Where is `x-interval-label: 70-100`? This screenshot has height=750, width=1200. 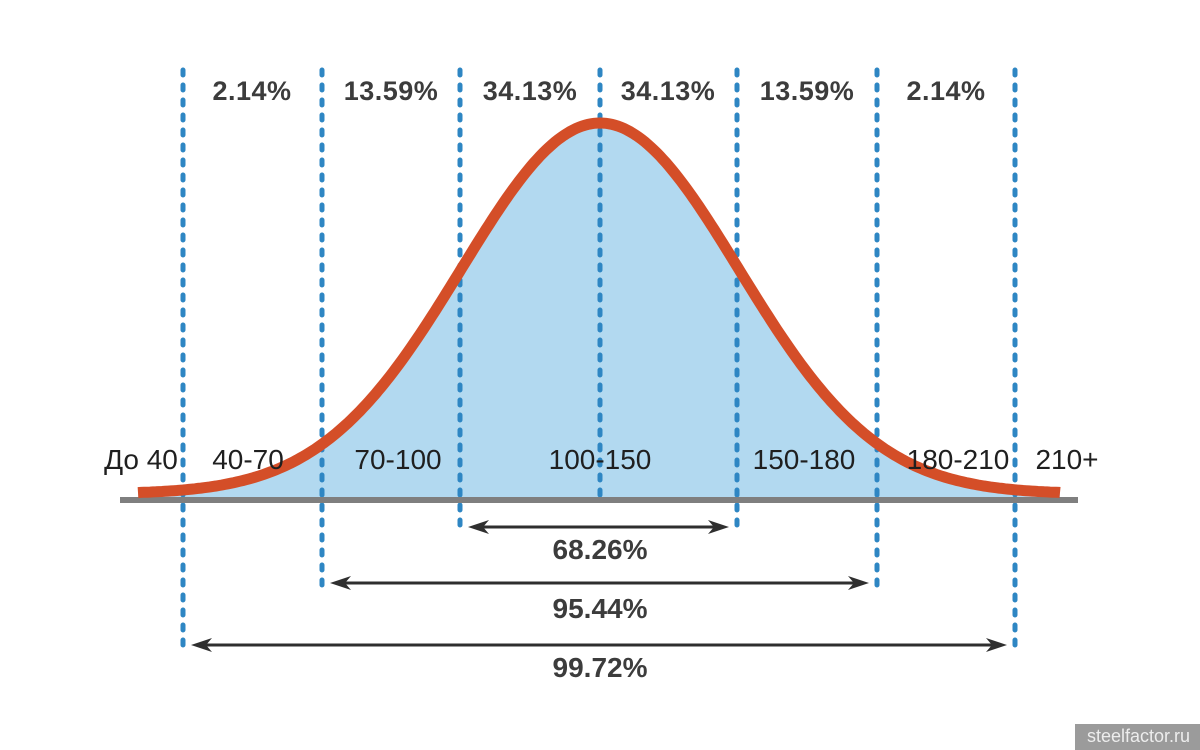
x-interval-label: 70-100 is located at coordinates (398, 459).